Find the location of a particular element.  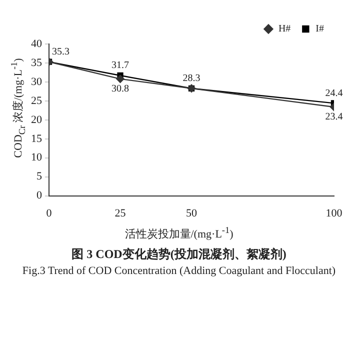

y-tick-label: 10 is located at coordinates (36, 158).